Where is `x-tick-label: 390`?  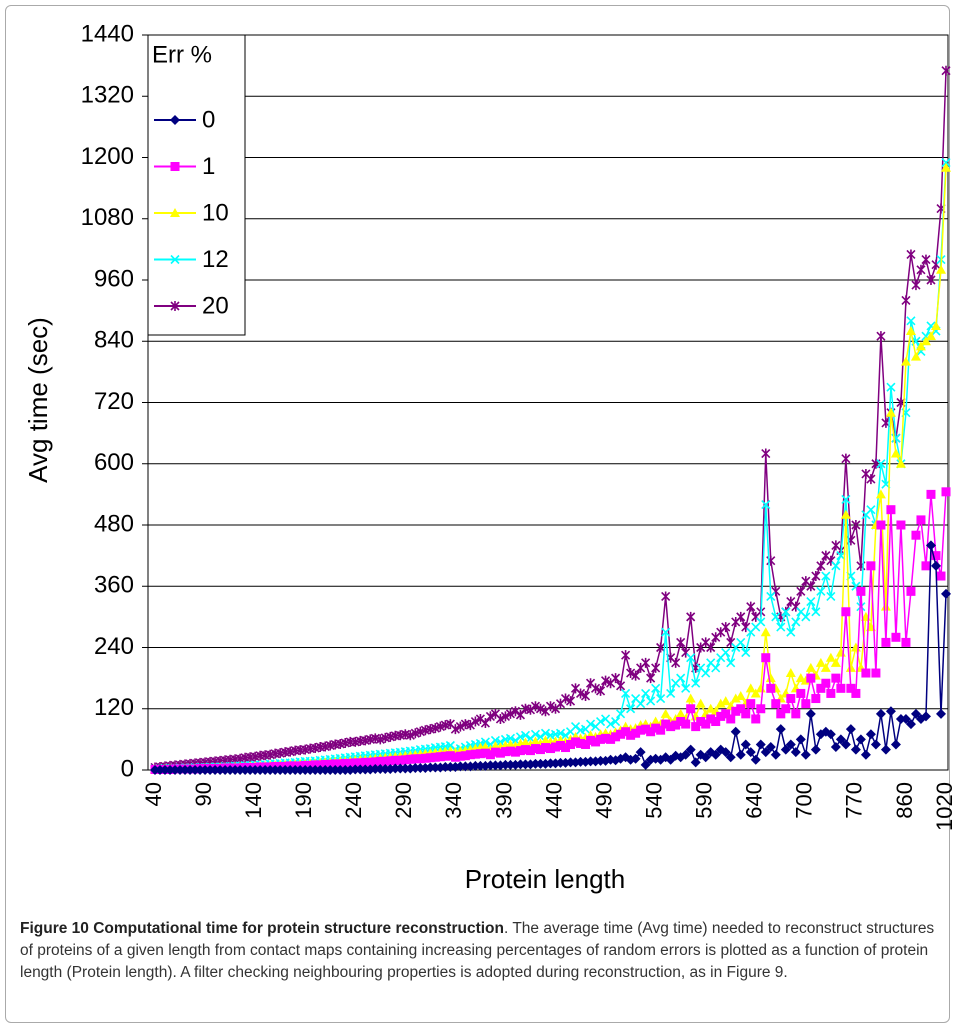 x-tick-label: 390 is located at coordinates (503, 800).